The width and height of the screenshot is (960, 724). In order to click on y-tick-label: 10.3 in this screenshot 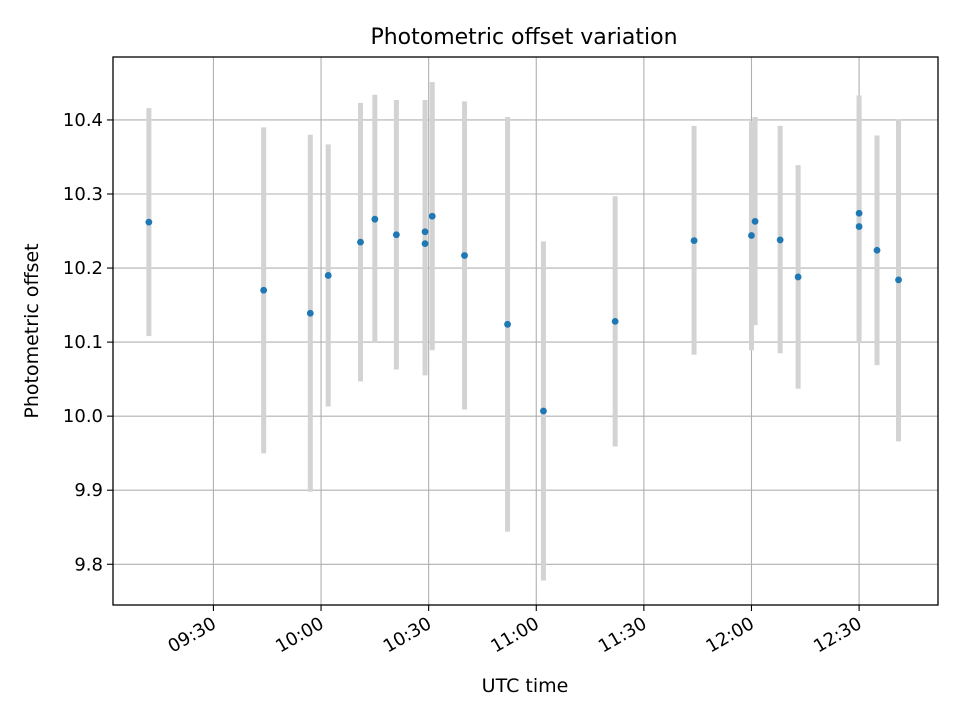, I will do `click(83, 194)`.